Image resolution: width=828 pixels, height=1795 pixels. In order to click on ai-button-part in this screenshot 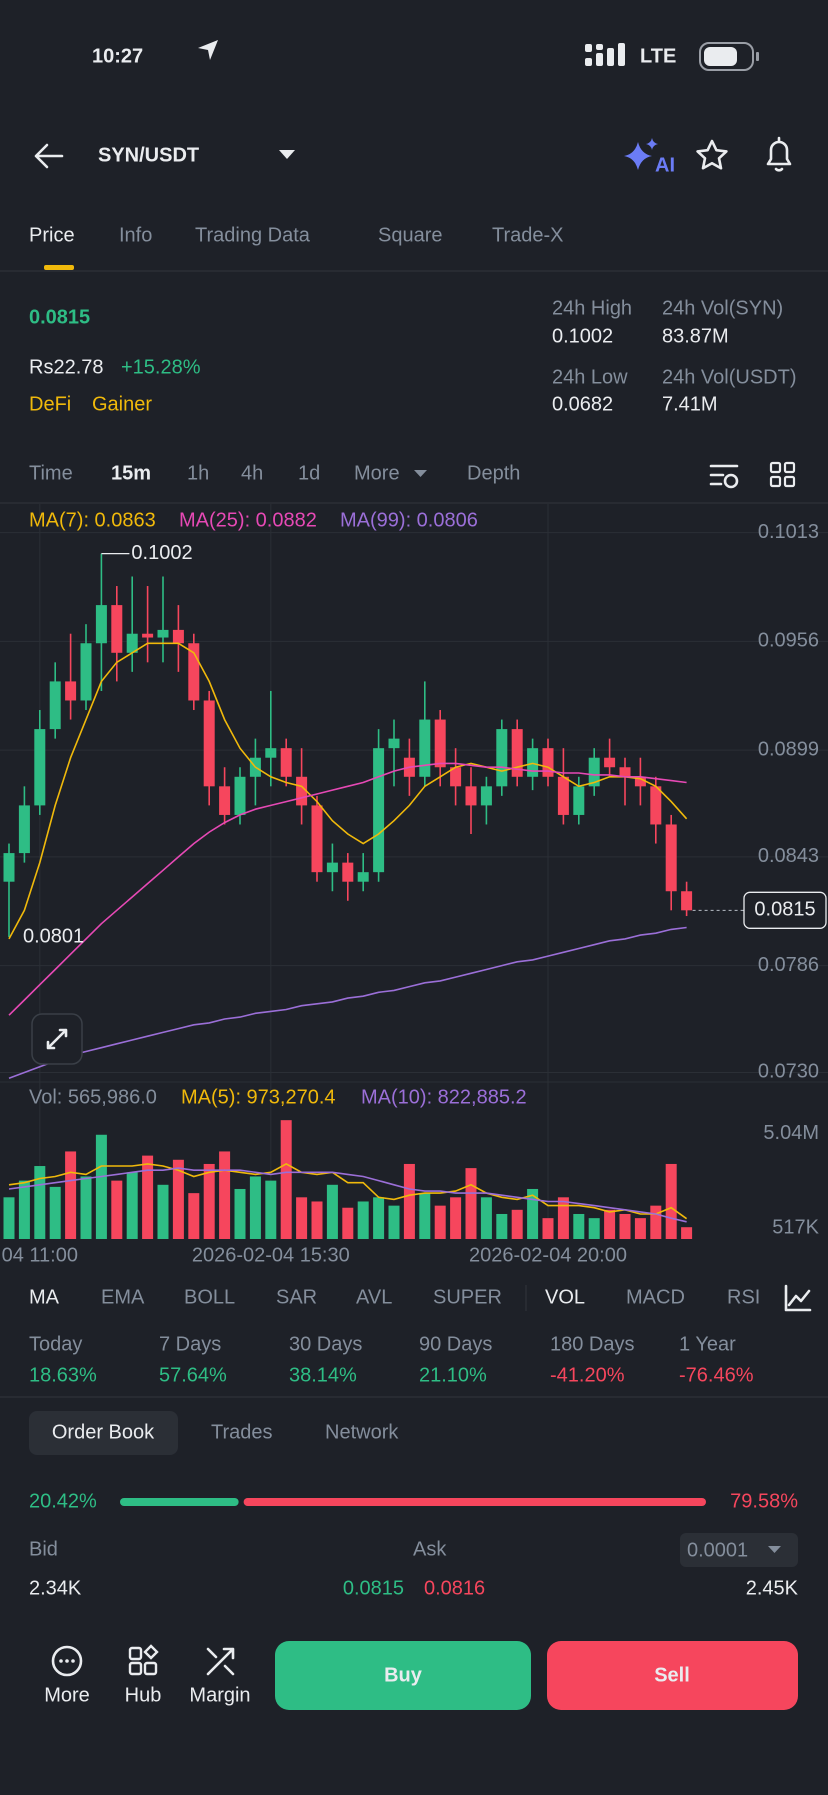, I will do `click(652, 144)`.